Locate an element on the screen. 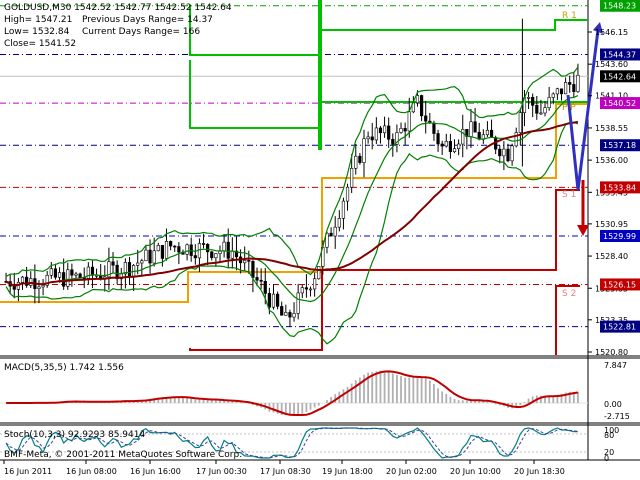  time-tick-label: 20 Jun 18:30 is located at coordinates (539, 471).